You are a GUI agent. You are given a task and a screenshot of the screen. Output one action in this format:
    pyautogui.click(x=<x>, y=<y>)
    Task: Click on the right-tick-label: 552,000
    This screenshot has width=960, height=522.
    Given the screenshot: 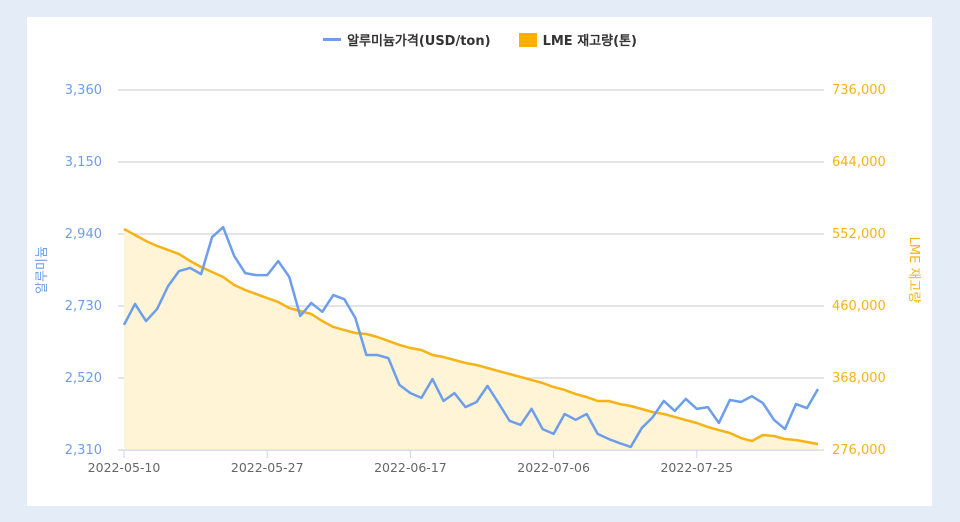 What is the action you would take?
    pyautogui.click(x=859, y=234)
    